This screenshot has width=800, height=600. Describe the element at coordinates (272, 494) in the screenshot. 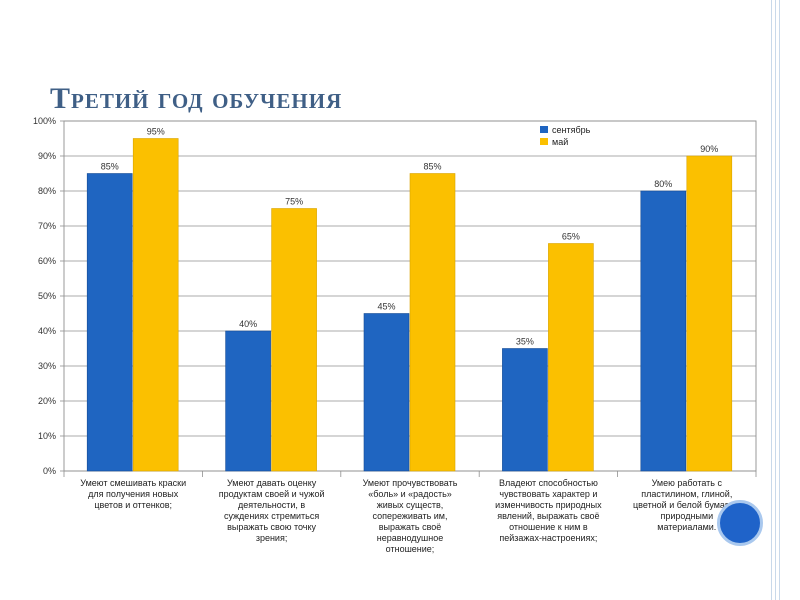

I see `x-category-label: продуктам своей и чужой` at that location.